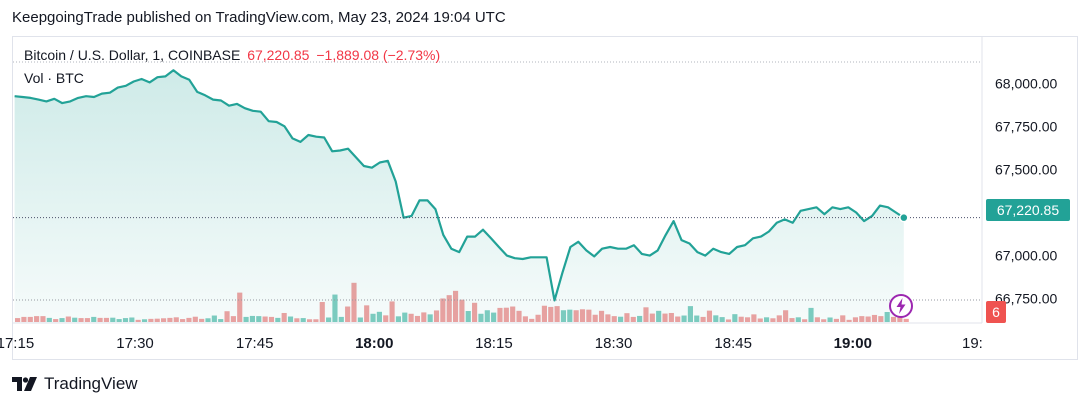  I want to click on x-tick-label: 18:30, so click(614, 343).